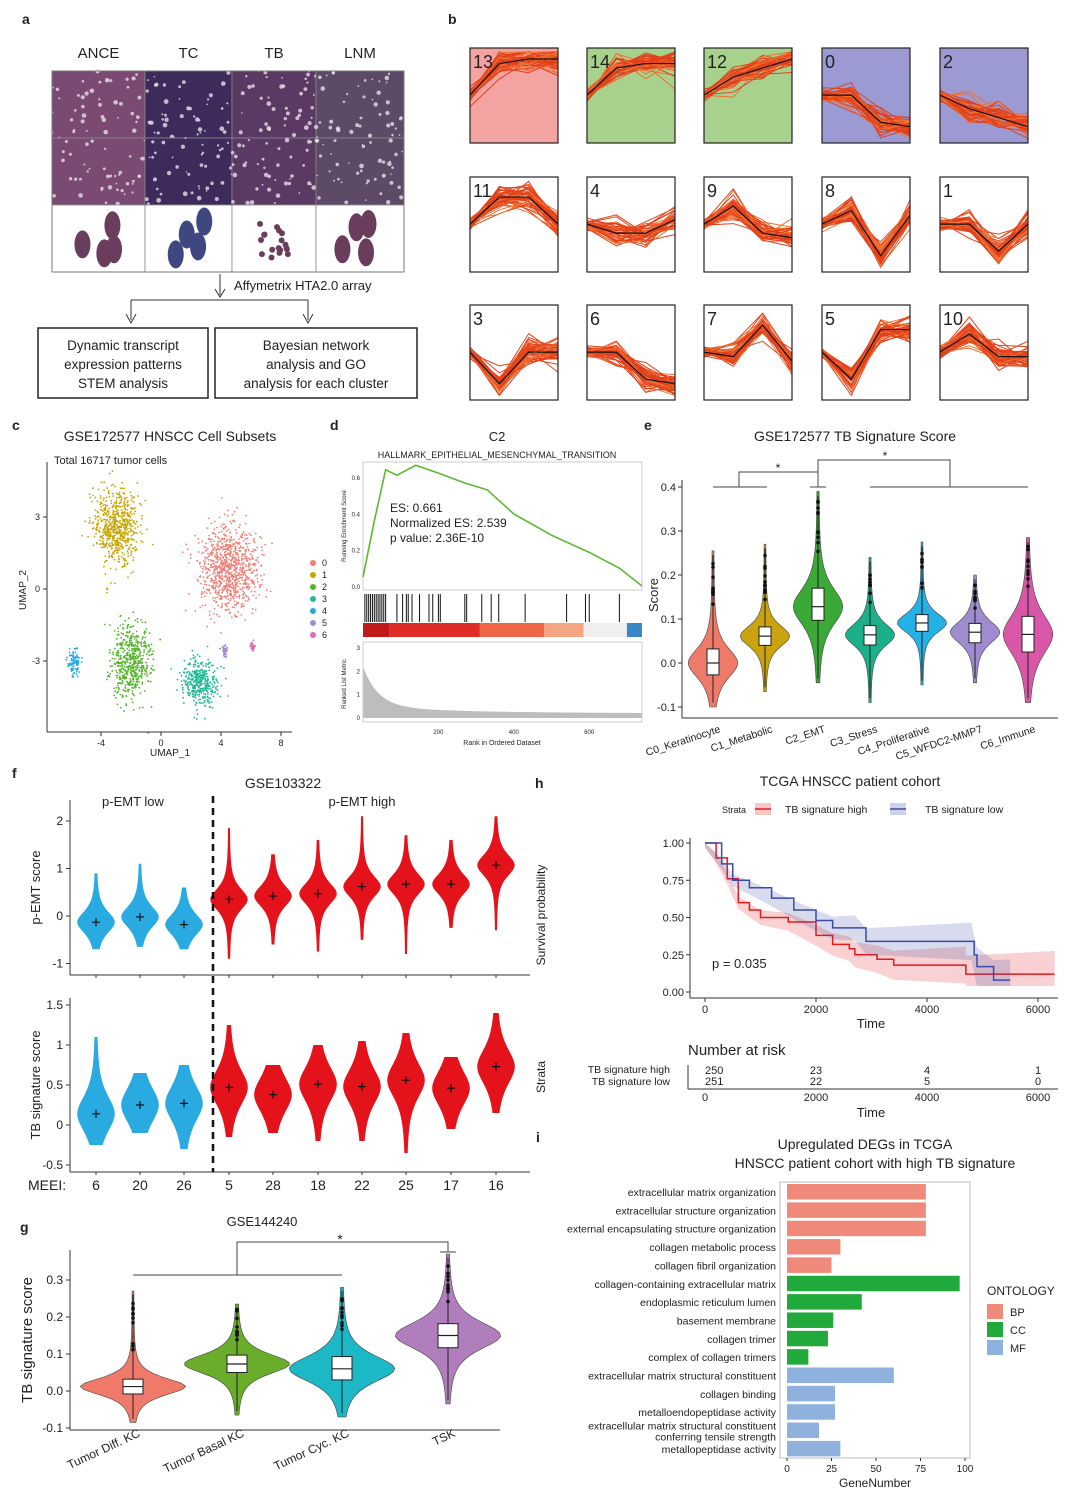  Describe the element at coordinates (832, 1469) in the screenshot. I see `x-tick-label: 25` at that location.